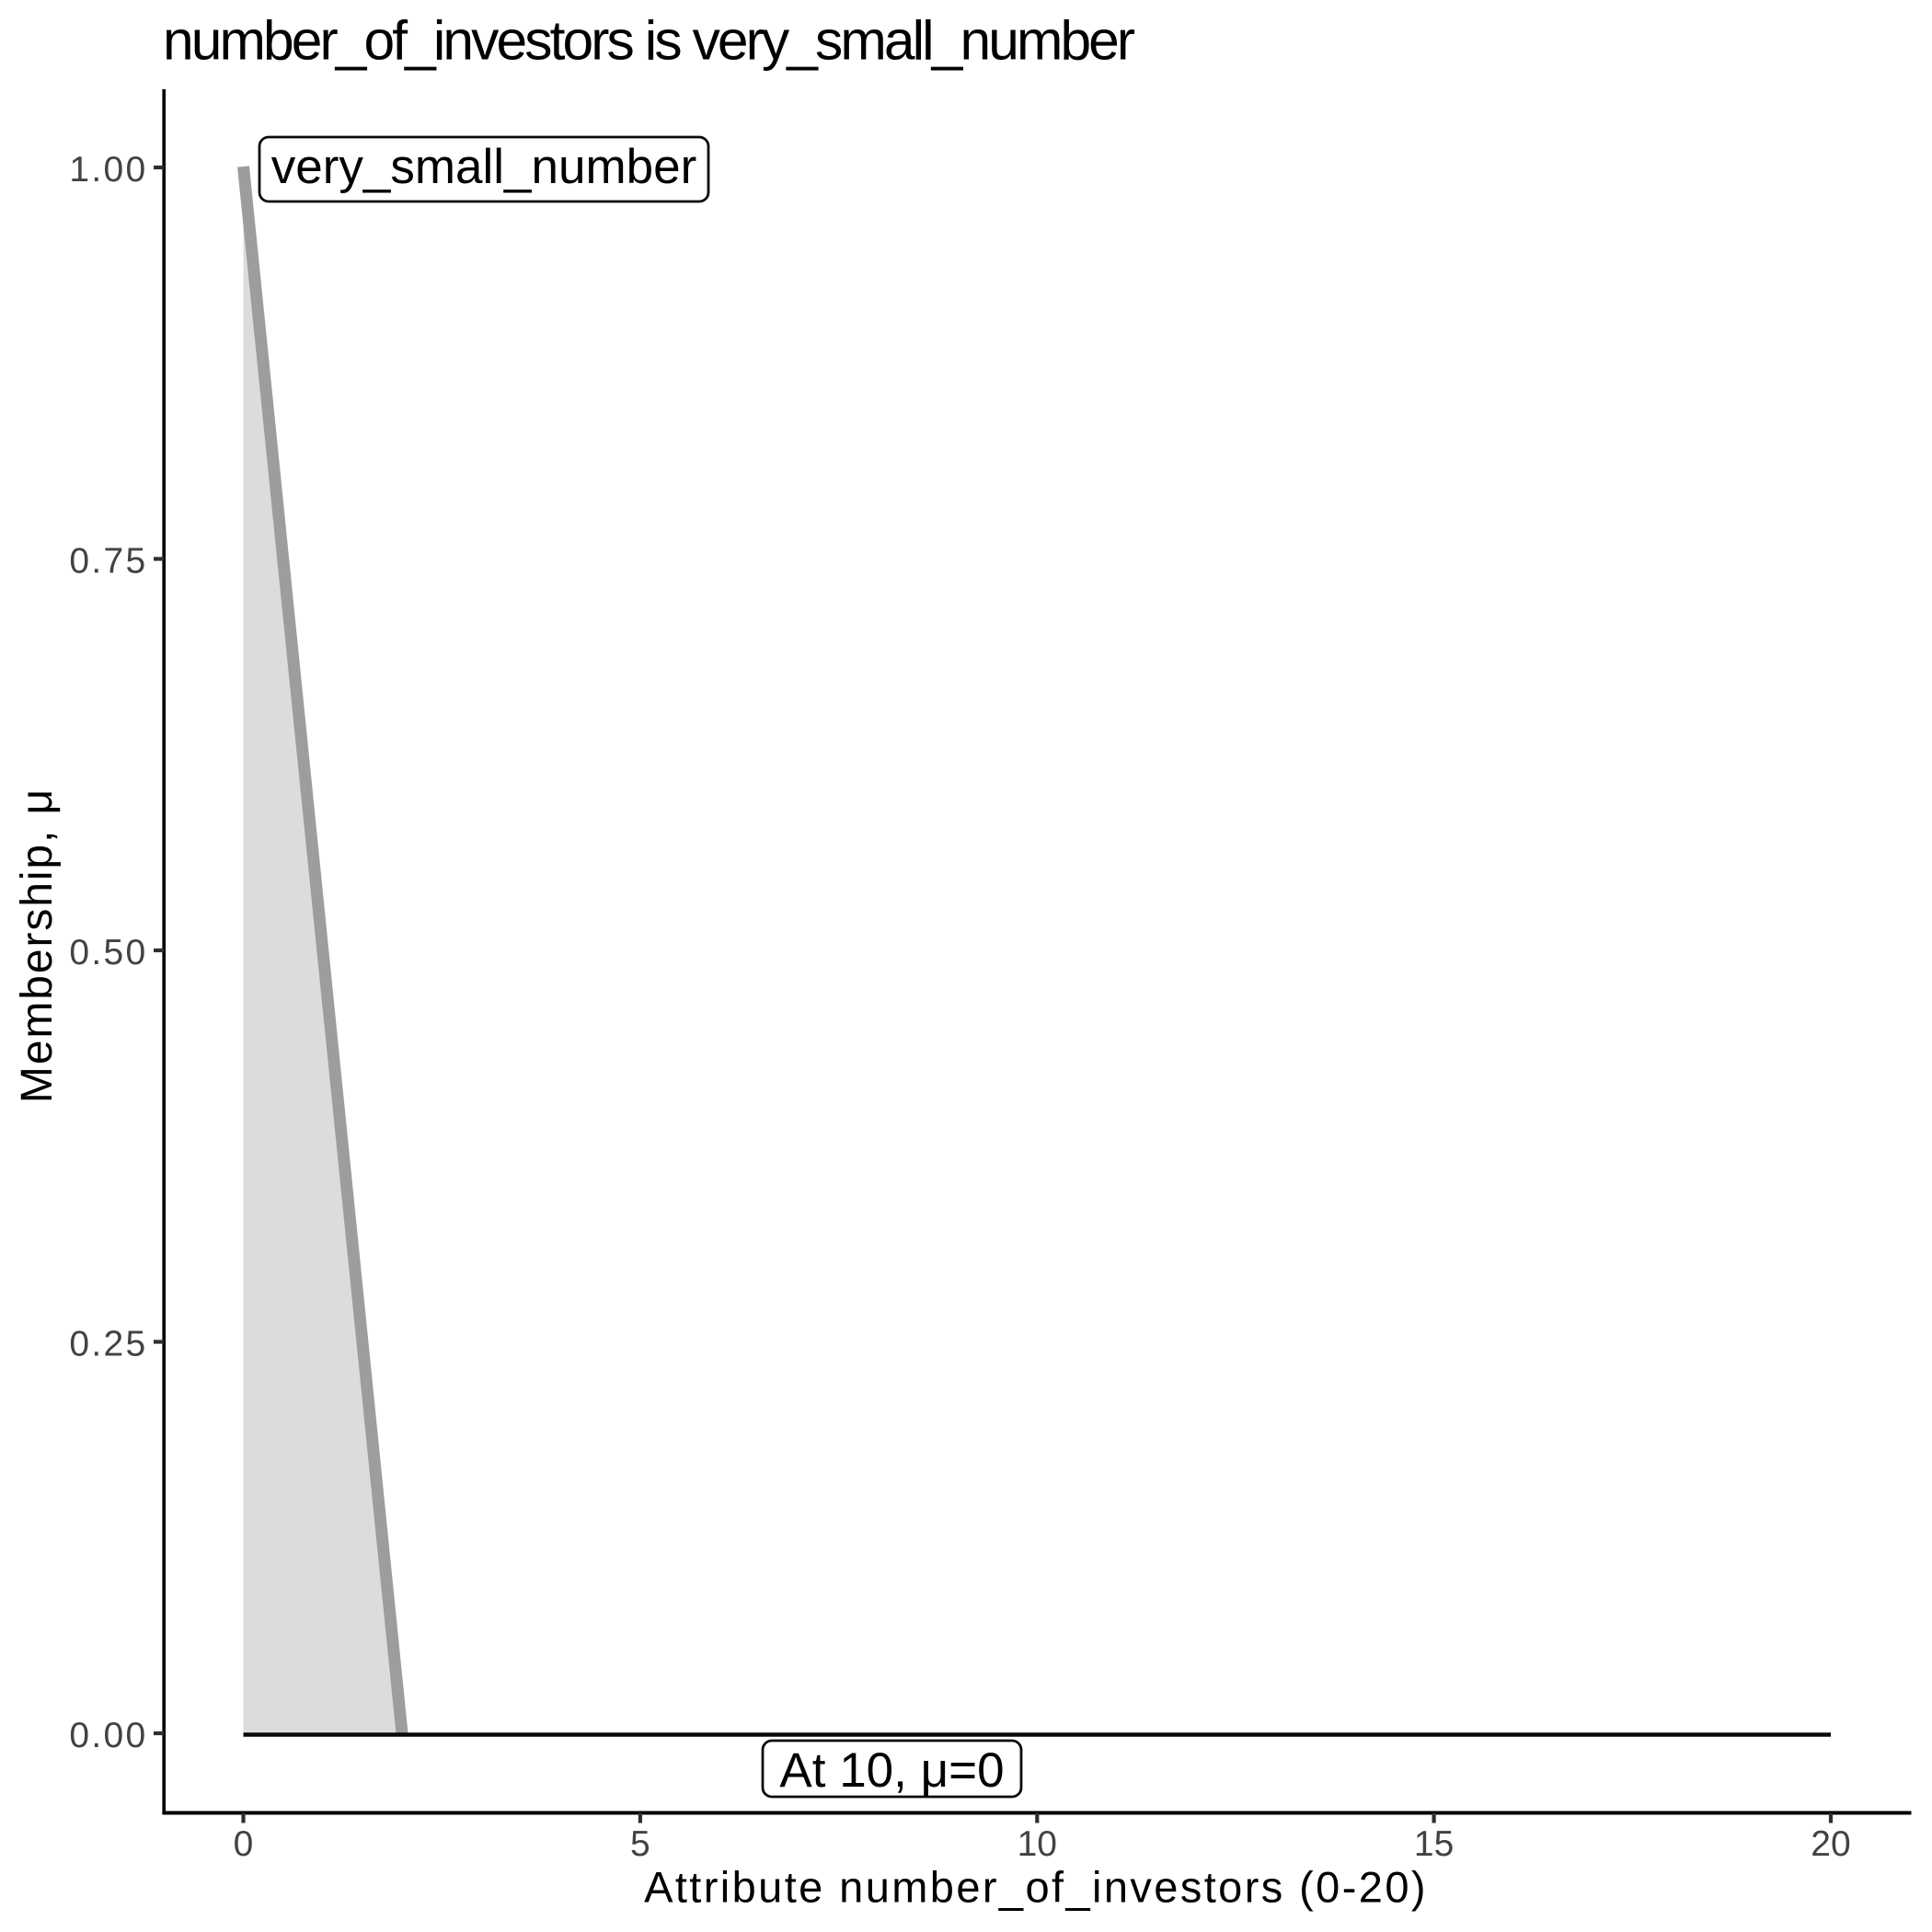 The width and height of the screenshot is (1932, 1932). What do you see at coordinates (483, 167) in the screenshot?
I see `svg-text: very_small_number` at bounding box center [483, 167].